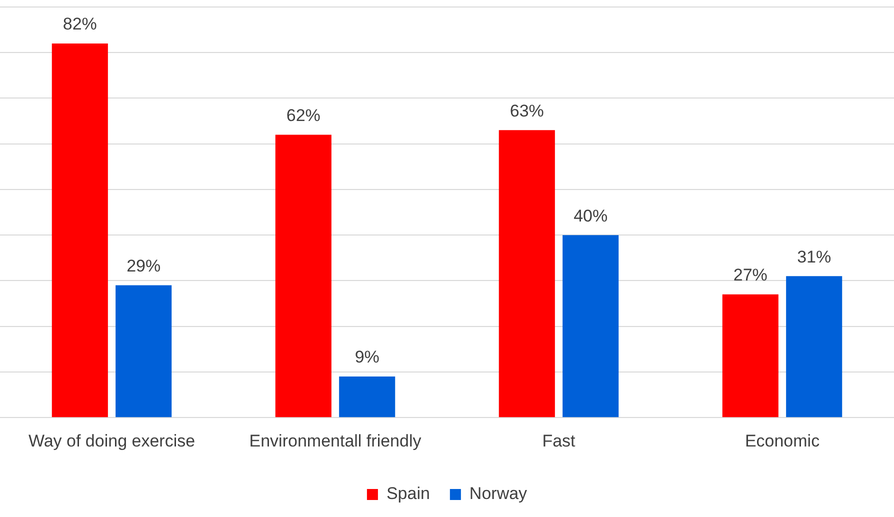 The width and height of the screenshot is (894, 517). What do you see at coordinates (559, 440) in the screenshot?
I see `x-tick-label: Fast` at bounding box center [559, 440].